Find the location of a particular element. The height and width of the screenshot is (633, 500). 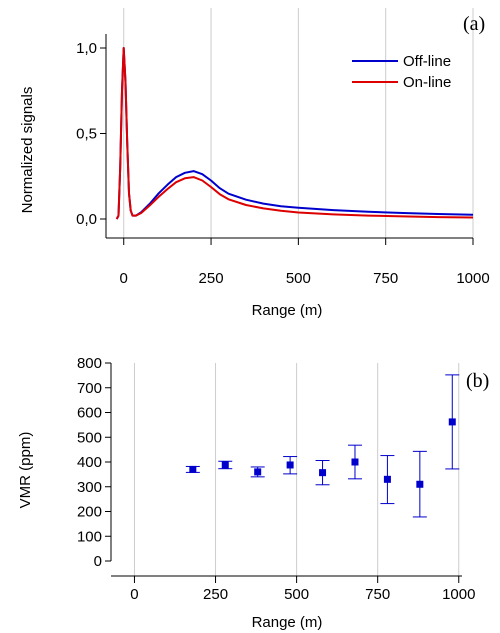

panel-a-y-axis-title: Normalized signals is located at coordinates (27, 150).